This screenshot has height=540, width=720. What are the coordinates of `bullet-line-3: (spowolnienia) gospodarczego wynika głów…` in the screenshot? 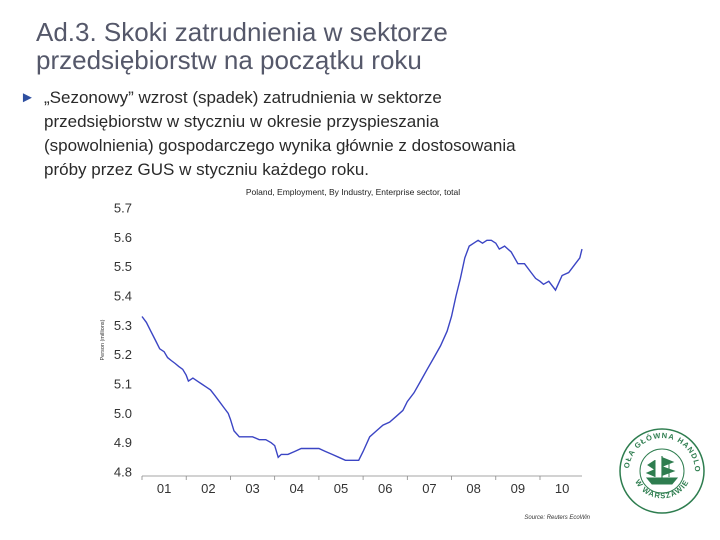 It's located at (280, 145).